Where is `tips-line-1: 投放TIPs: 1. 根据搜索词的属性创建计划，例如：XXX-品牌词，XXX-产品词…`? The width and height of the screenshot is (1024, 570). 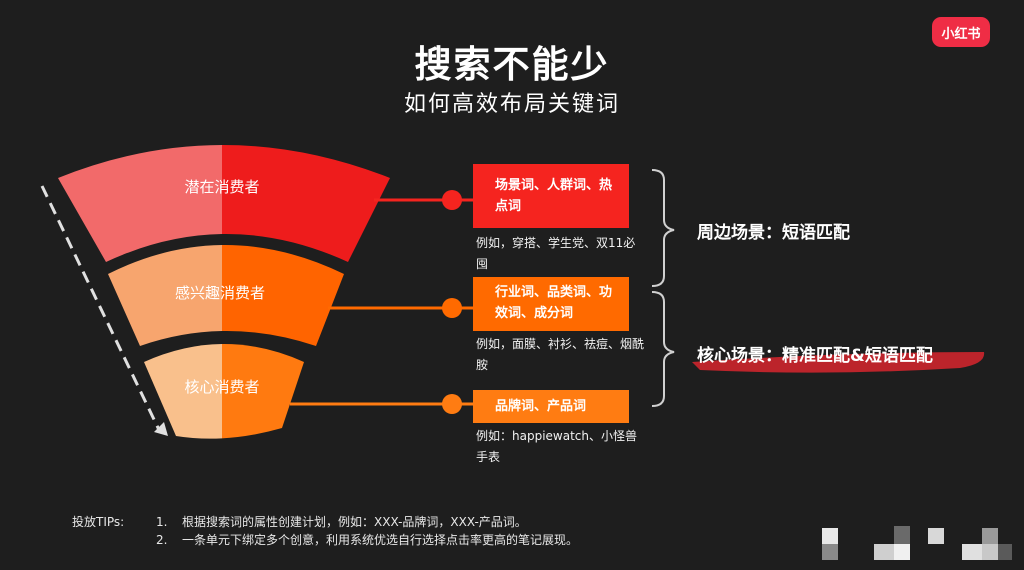
tips-line-1: 投放TIPs: 1. 根据搜索词的属性创建计划，例如：XXX-品牌词，XXX-产品词… is located at coordinates (299, 521).